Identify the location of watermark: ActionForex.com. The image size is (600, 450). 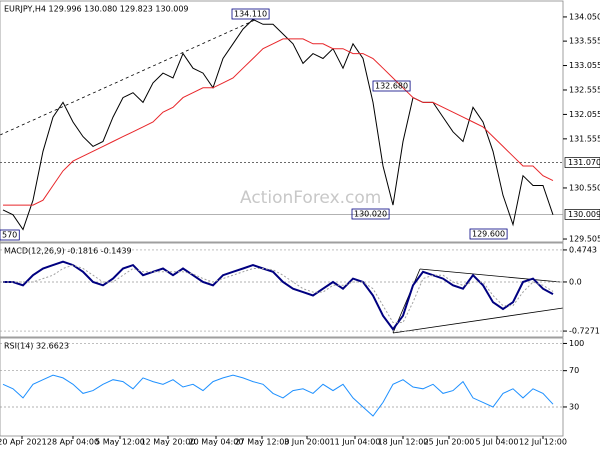
(310, 198).